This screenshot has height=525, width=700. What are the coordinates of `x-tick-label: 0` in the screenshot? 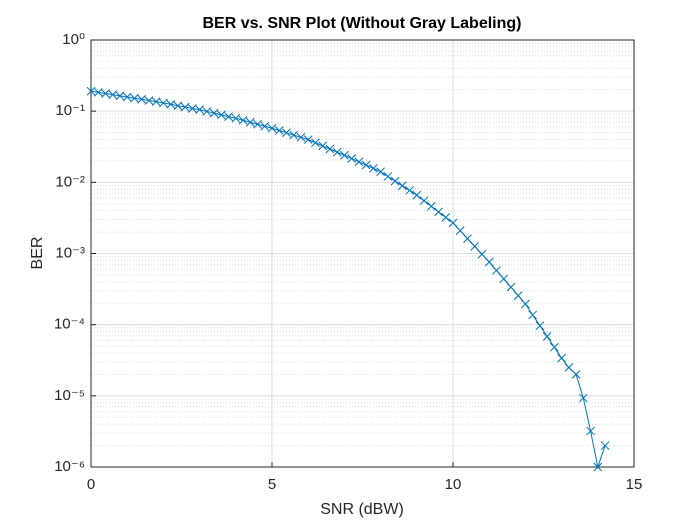 It's located at (91, 484).